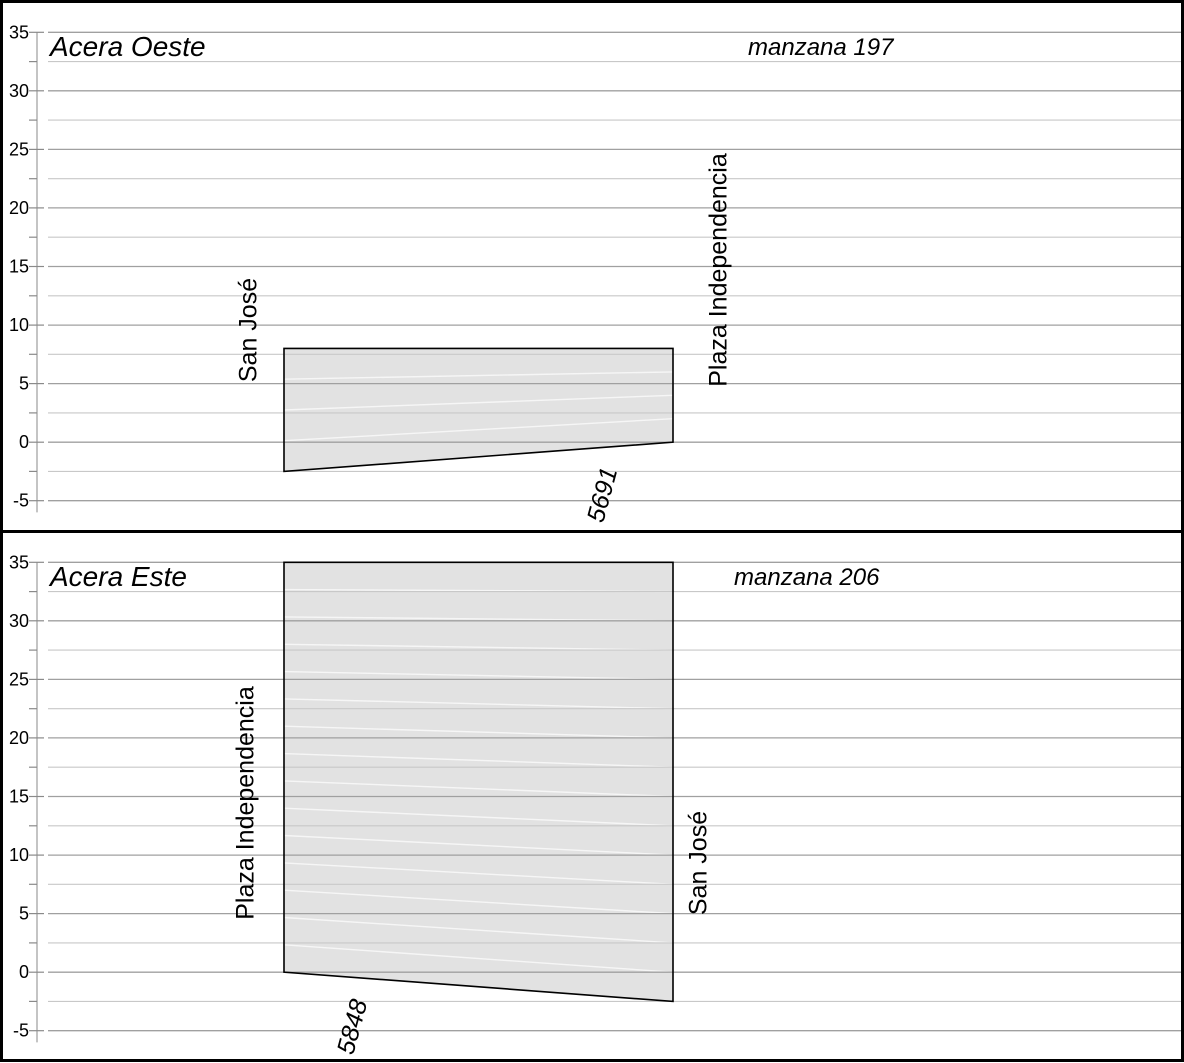 This screenshot has width=1184, height=1063. I want to click on panel-title: Acera Este, so click(118, 576).